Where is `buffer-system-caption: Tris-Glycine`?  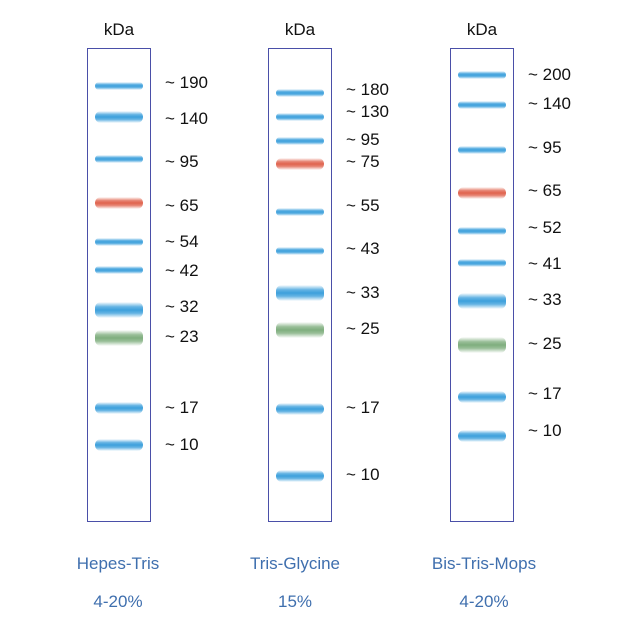 buffer-system-caption: Tris-Glycine is located at coordinates (295, 563).